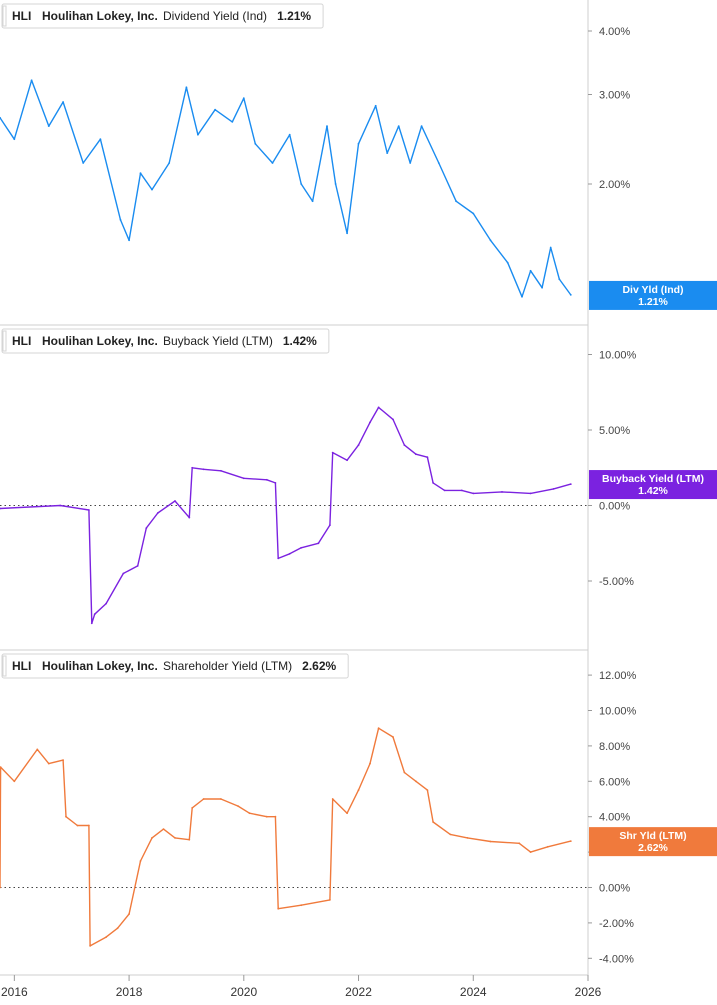 This screenshot has height=1005, width=717. Describe the element at coordinates (652, 290) in the screenshot. I see `end-label-name: Div Yld (Ind)` at that location.